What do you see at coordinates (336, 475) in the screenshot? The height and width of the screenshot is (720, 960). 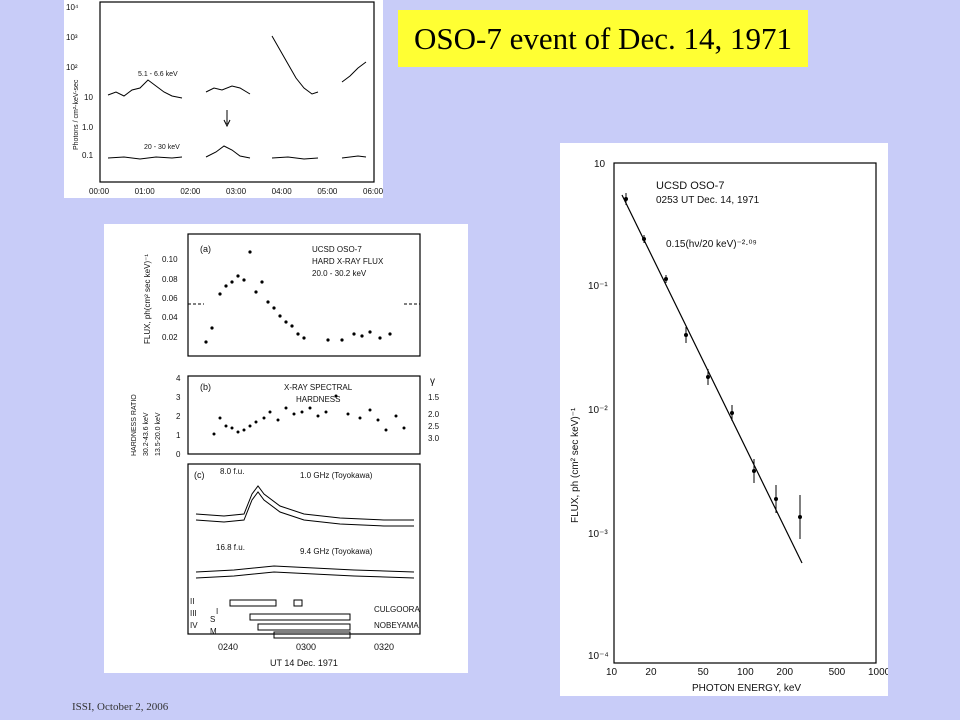 I see `panel-c-ghz-1: 1.0 GHz (Toyokawa)` at bounding box center [336, 475].